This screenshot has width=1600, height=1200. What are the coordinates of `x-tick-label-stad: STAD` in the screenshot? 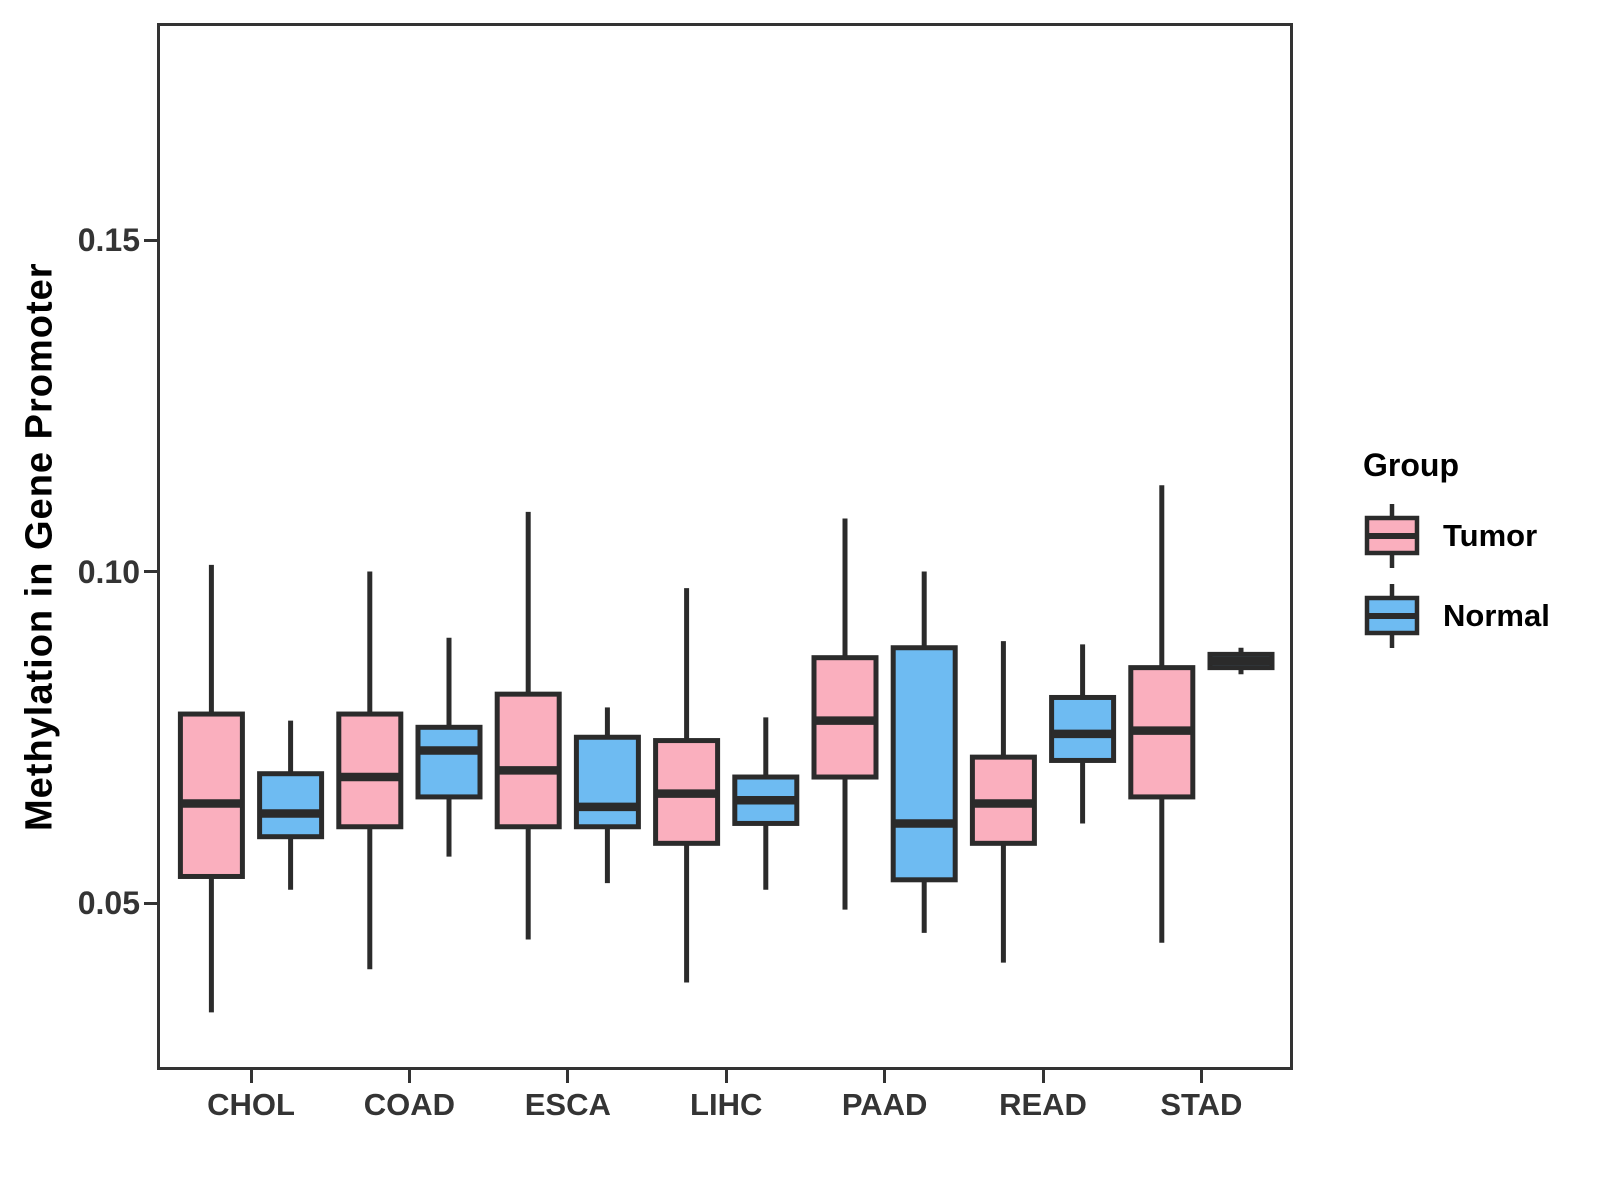 It's located at (1201, 1104).